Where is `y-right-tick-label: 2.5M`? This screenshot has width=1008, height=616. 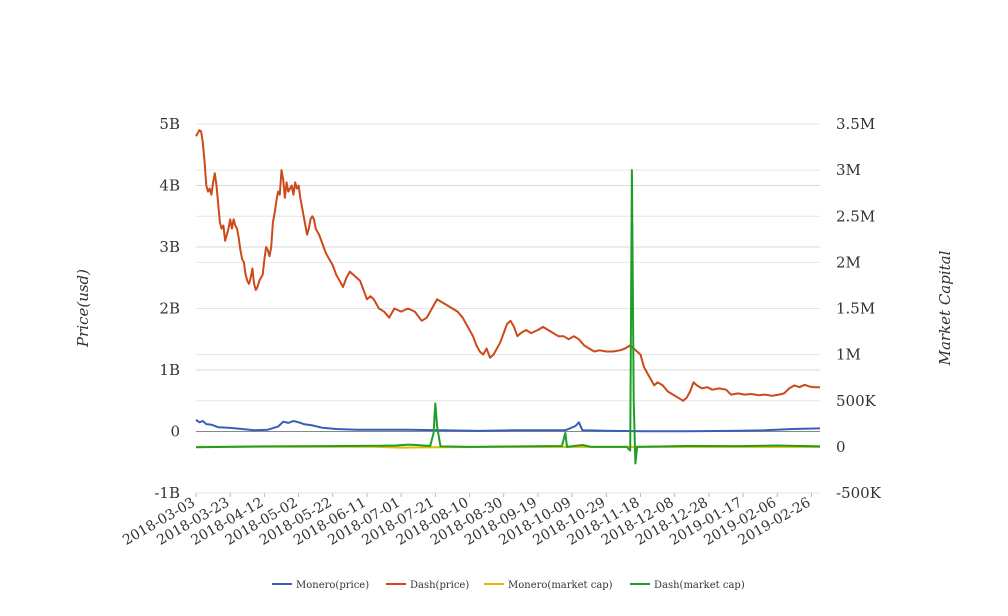 y-right-tick-label: 2.5M is located at coordinates (855, 216).